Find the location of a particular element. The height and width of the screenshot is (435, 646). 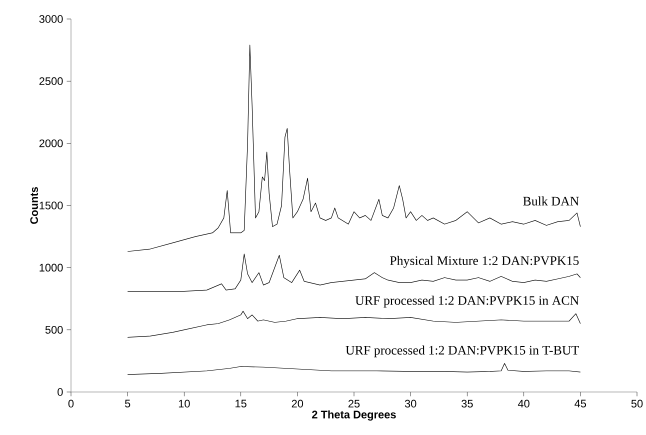

line-series is located at coordinates (354, 273).